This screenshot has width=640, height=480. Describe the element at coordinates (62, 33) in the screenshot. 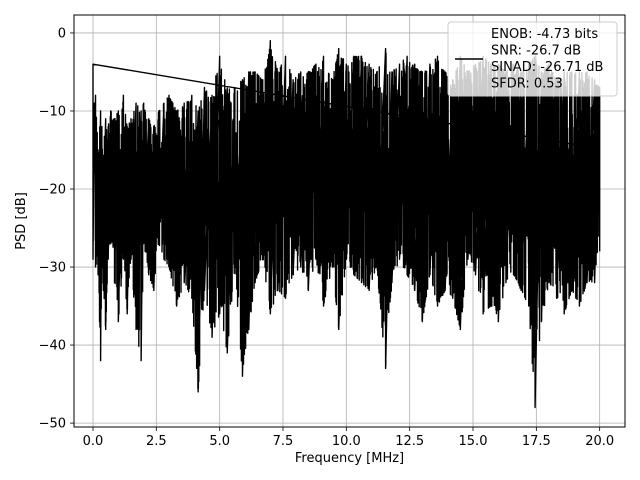

I see `y-tick-label: 0` at that location.